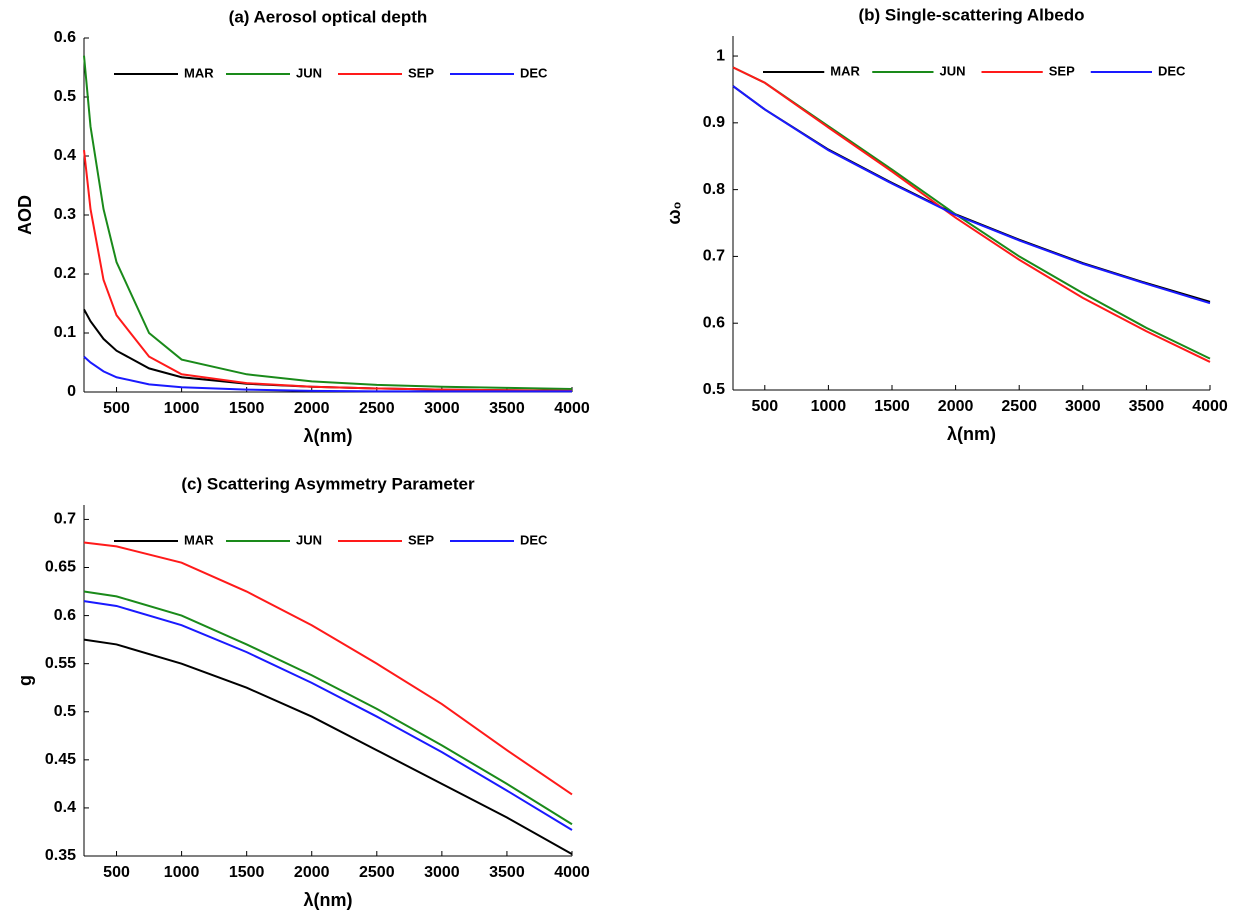 The height and width of the screenshot is (918, 1241). What do you see at coordinates (60, 567) in the screenshot?
I see `y-tick-label: 0.65` at bounding box center [60, 567].